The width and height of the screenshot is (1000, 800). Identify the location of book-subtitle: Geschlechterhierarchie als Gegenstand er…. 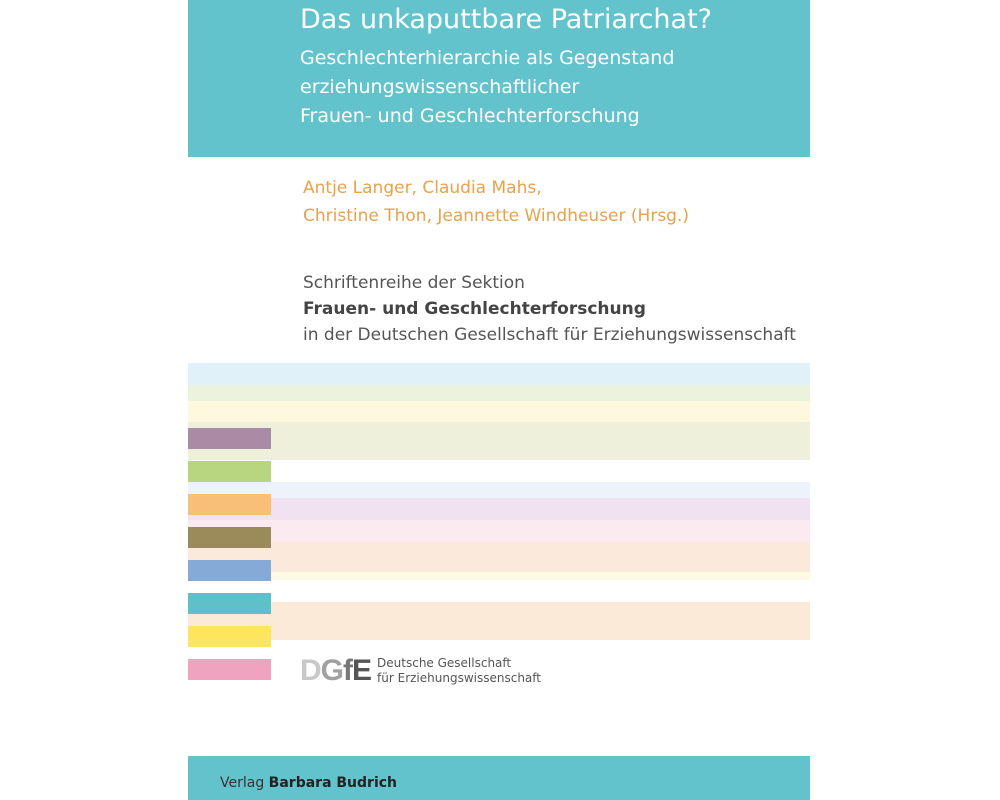
(487, 87).